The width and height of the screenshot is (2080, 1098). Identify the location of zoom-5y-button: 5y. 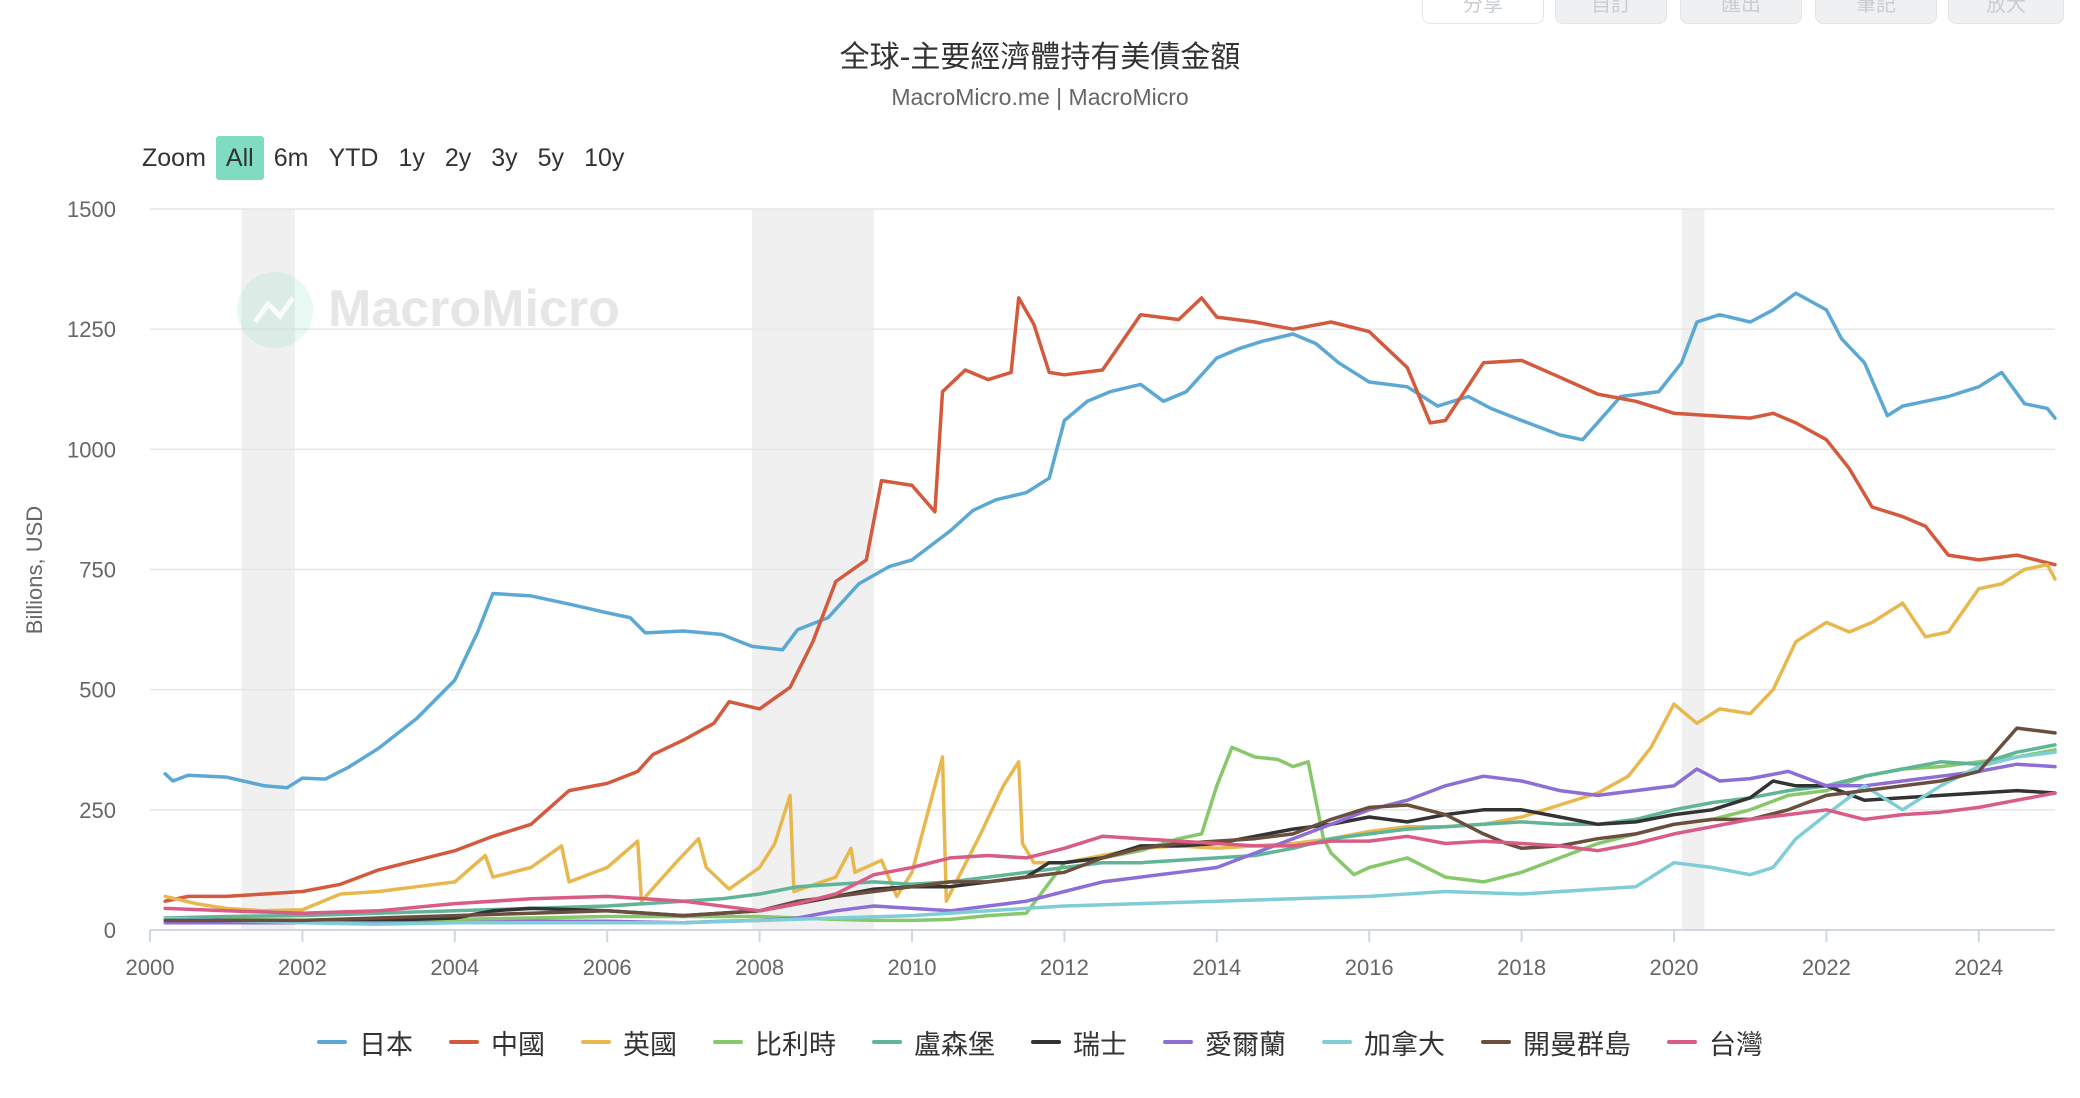
(551, 158).